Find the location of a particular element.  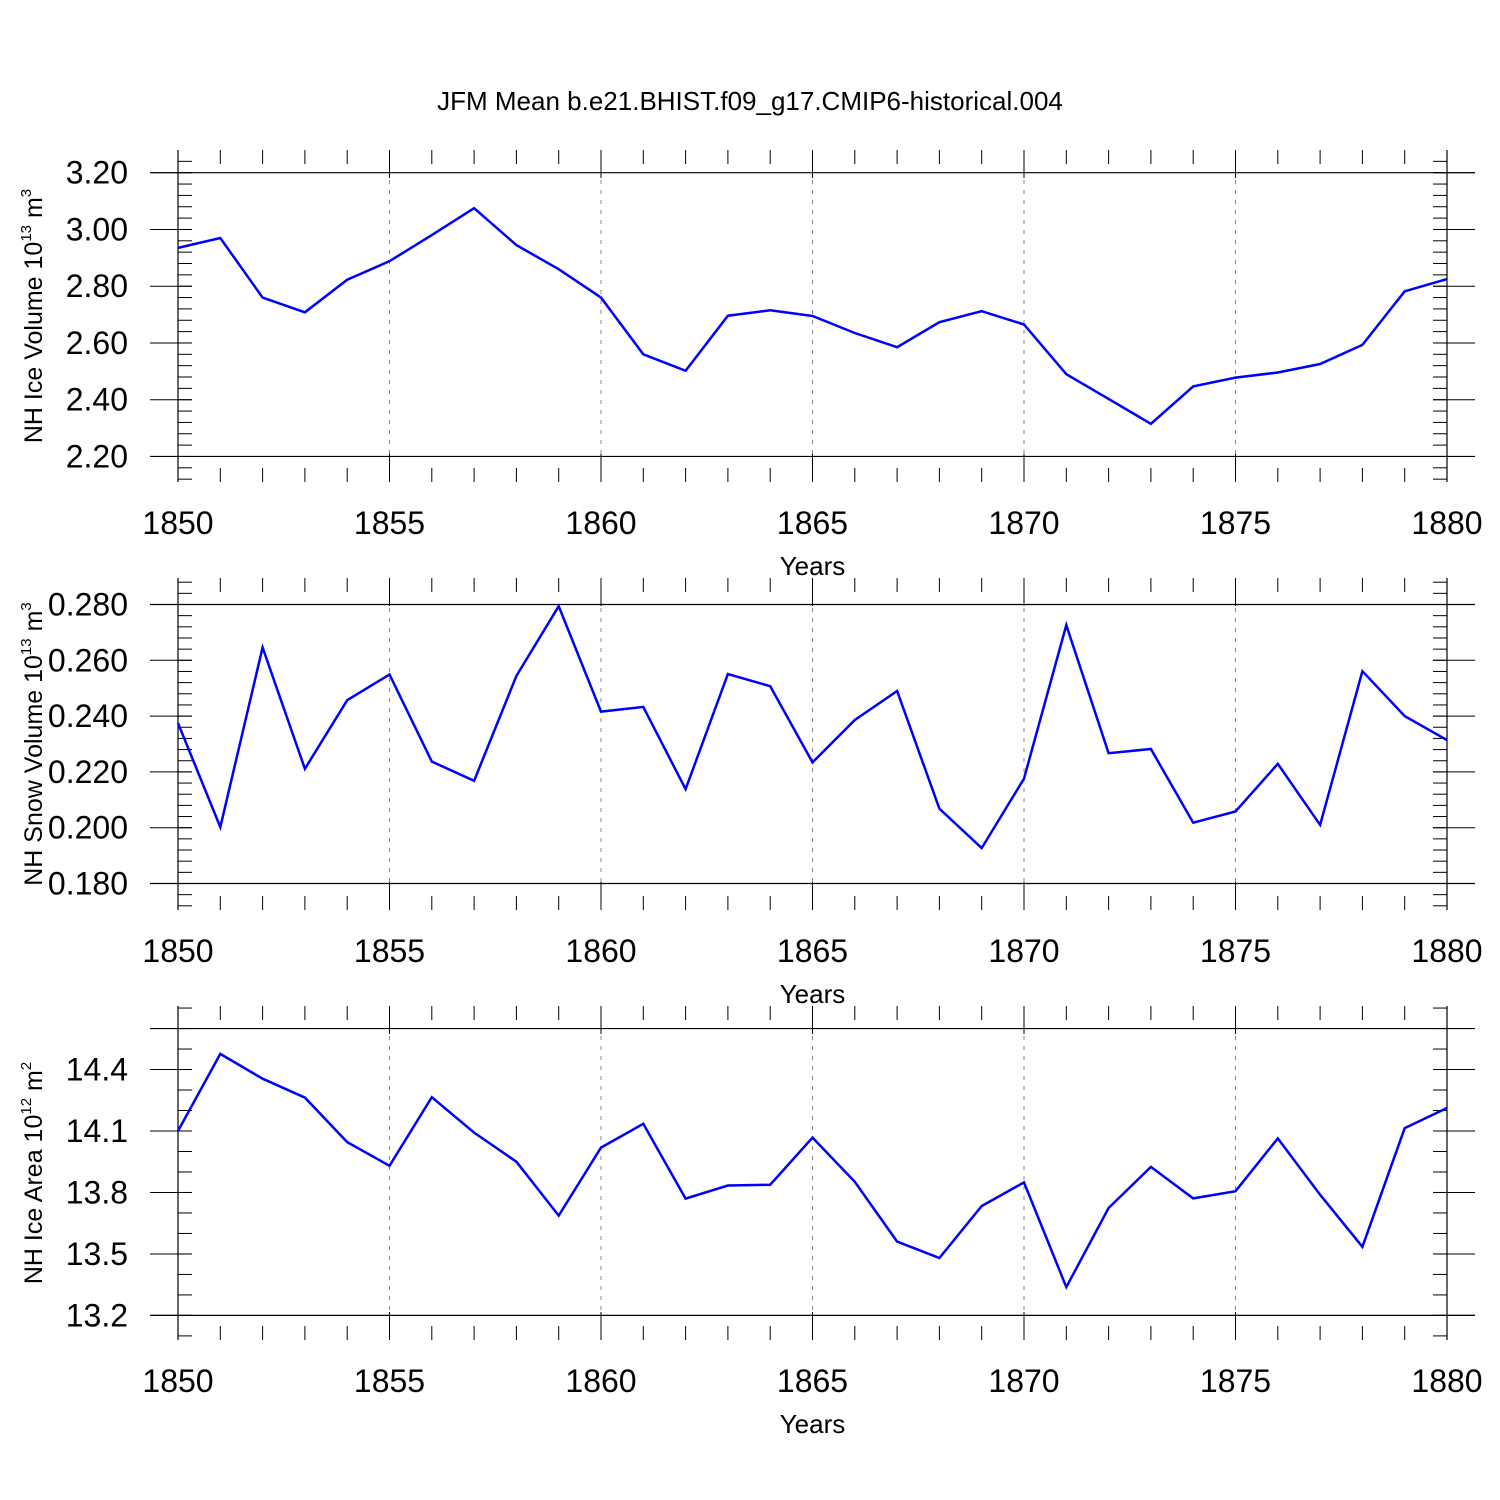

y-tick-label: 0.260 is located at coordinates (88, 660).